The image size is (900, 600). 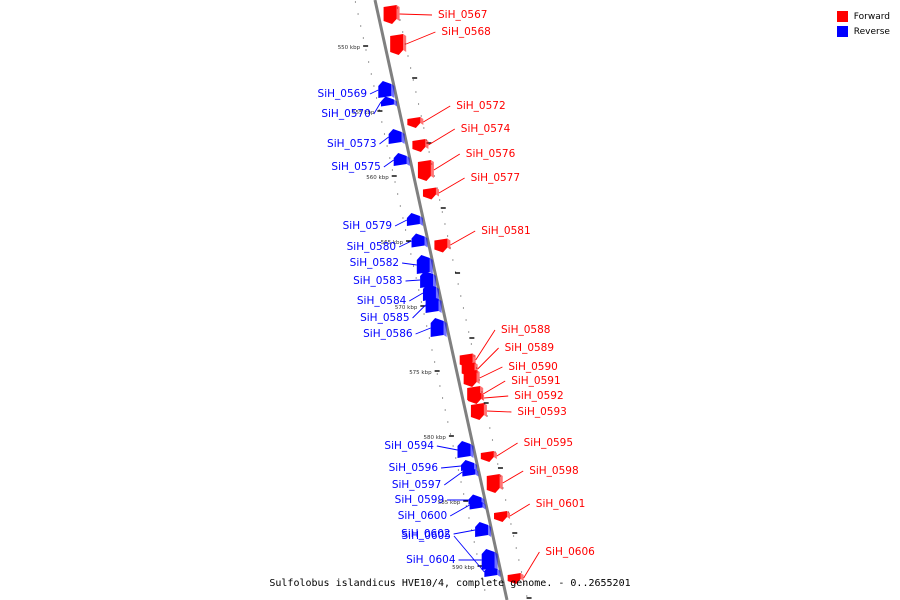 I want to click on gene-label: SiH_0593, so click(x=541, y=412).